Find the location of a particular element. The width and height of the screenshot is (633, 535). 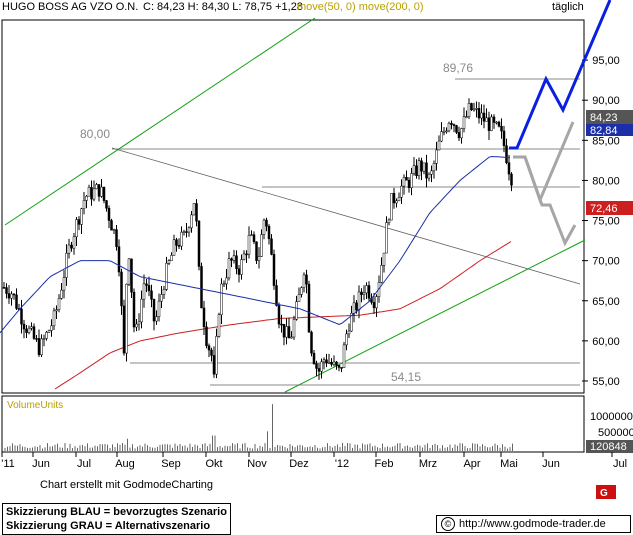

svg-text: G is located at coordinates (604, 493).